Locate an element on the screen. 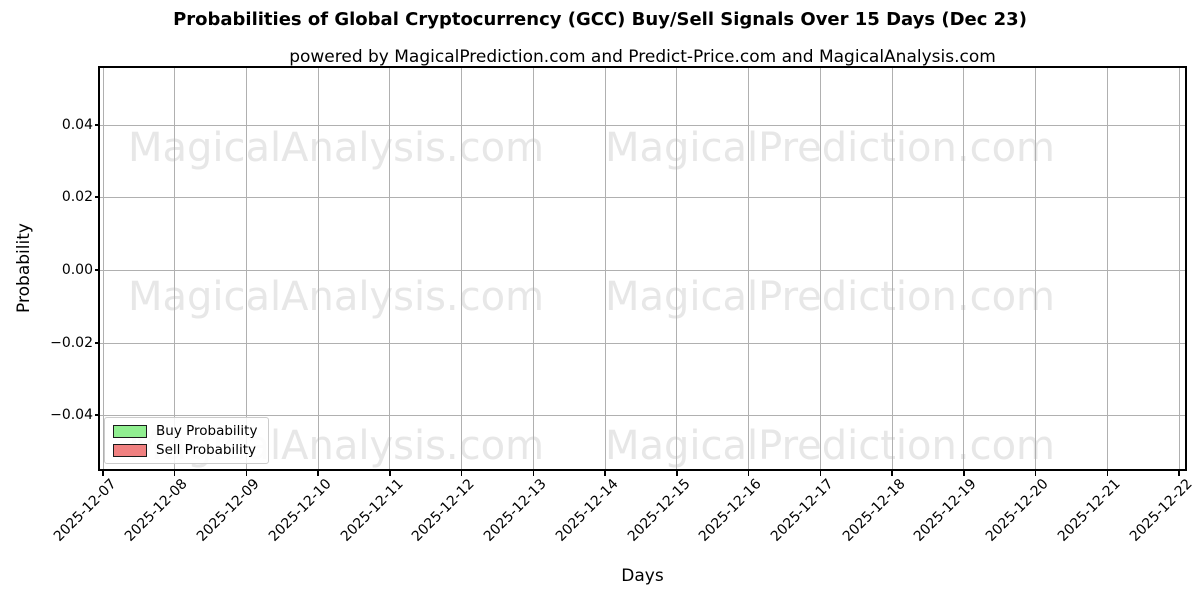 The height and width of the screenshot is (600, 1200). x-tick-label: 2025-12-22 is located at coordinates (1161, 510).